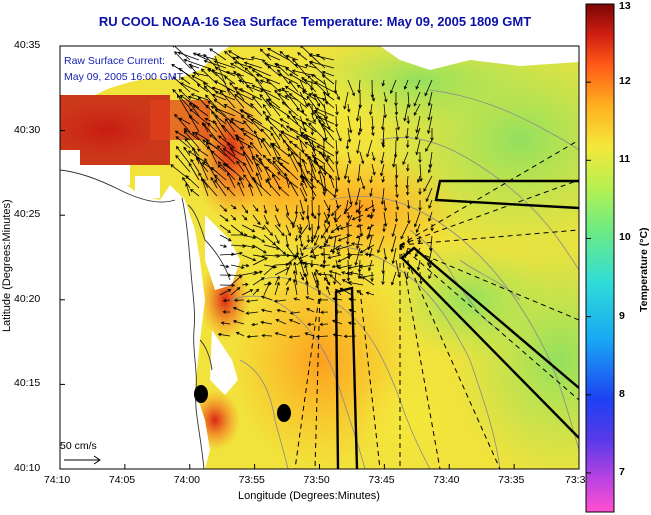 This screenshot has width=651, height=515. Describe the element at coordinates (625, 237) in the screenshot. I see `colorbar-tick-label: 10` at that location.